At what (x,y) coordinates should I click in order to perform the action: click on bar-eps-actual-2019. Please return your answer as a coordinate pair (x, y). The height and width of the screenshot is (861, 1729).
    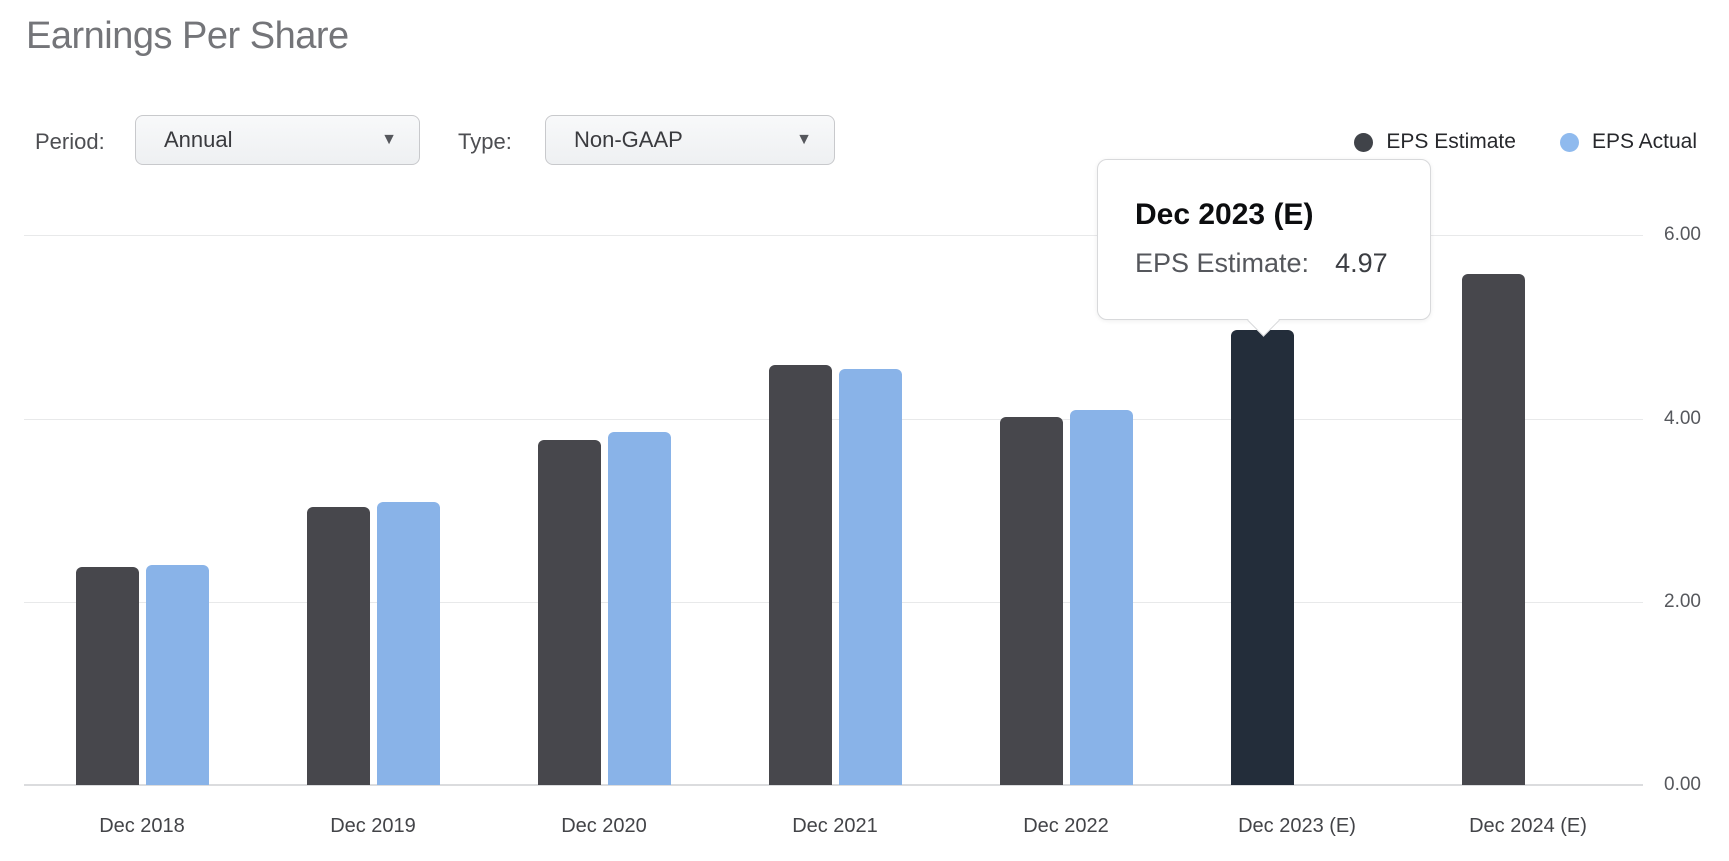
    Looking at the image, I should click on (408, 643).